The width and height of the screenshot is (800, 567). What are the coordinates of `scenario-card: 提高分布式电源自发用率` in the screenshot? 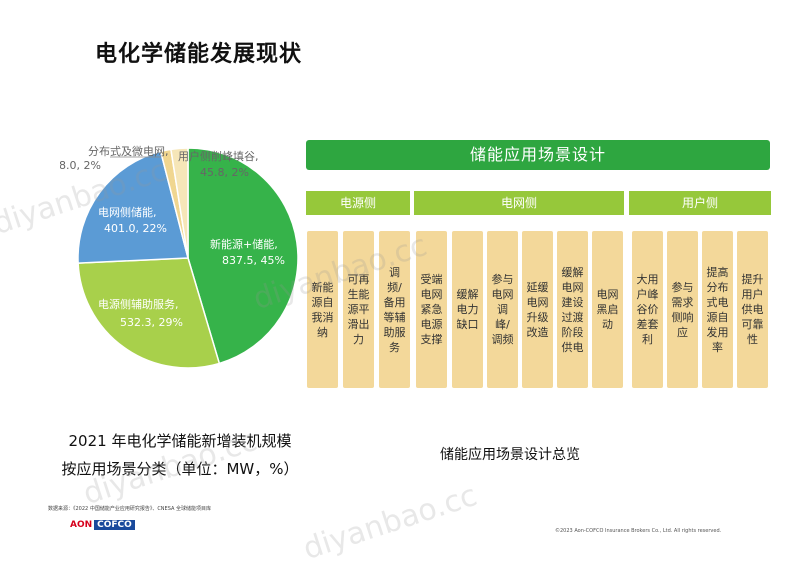 It's located at (717, 309).